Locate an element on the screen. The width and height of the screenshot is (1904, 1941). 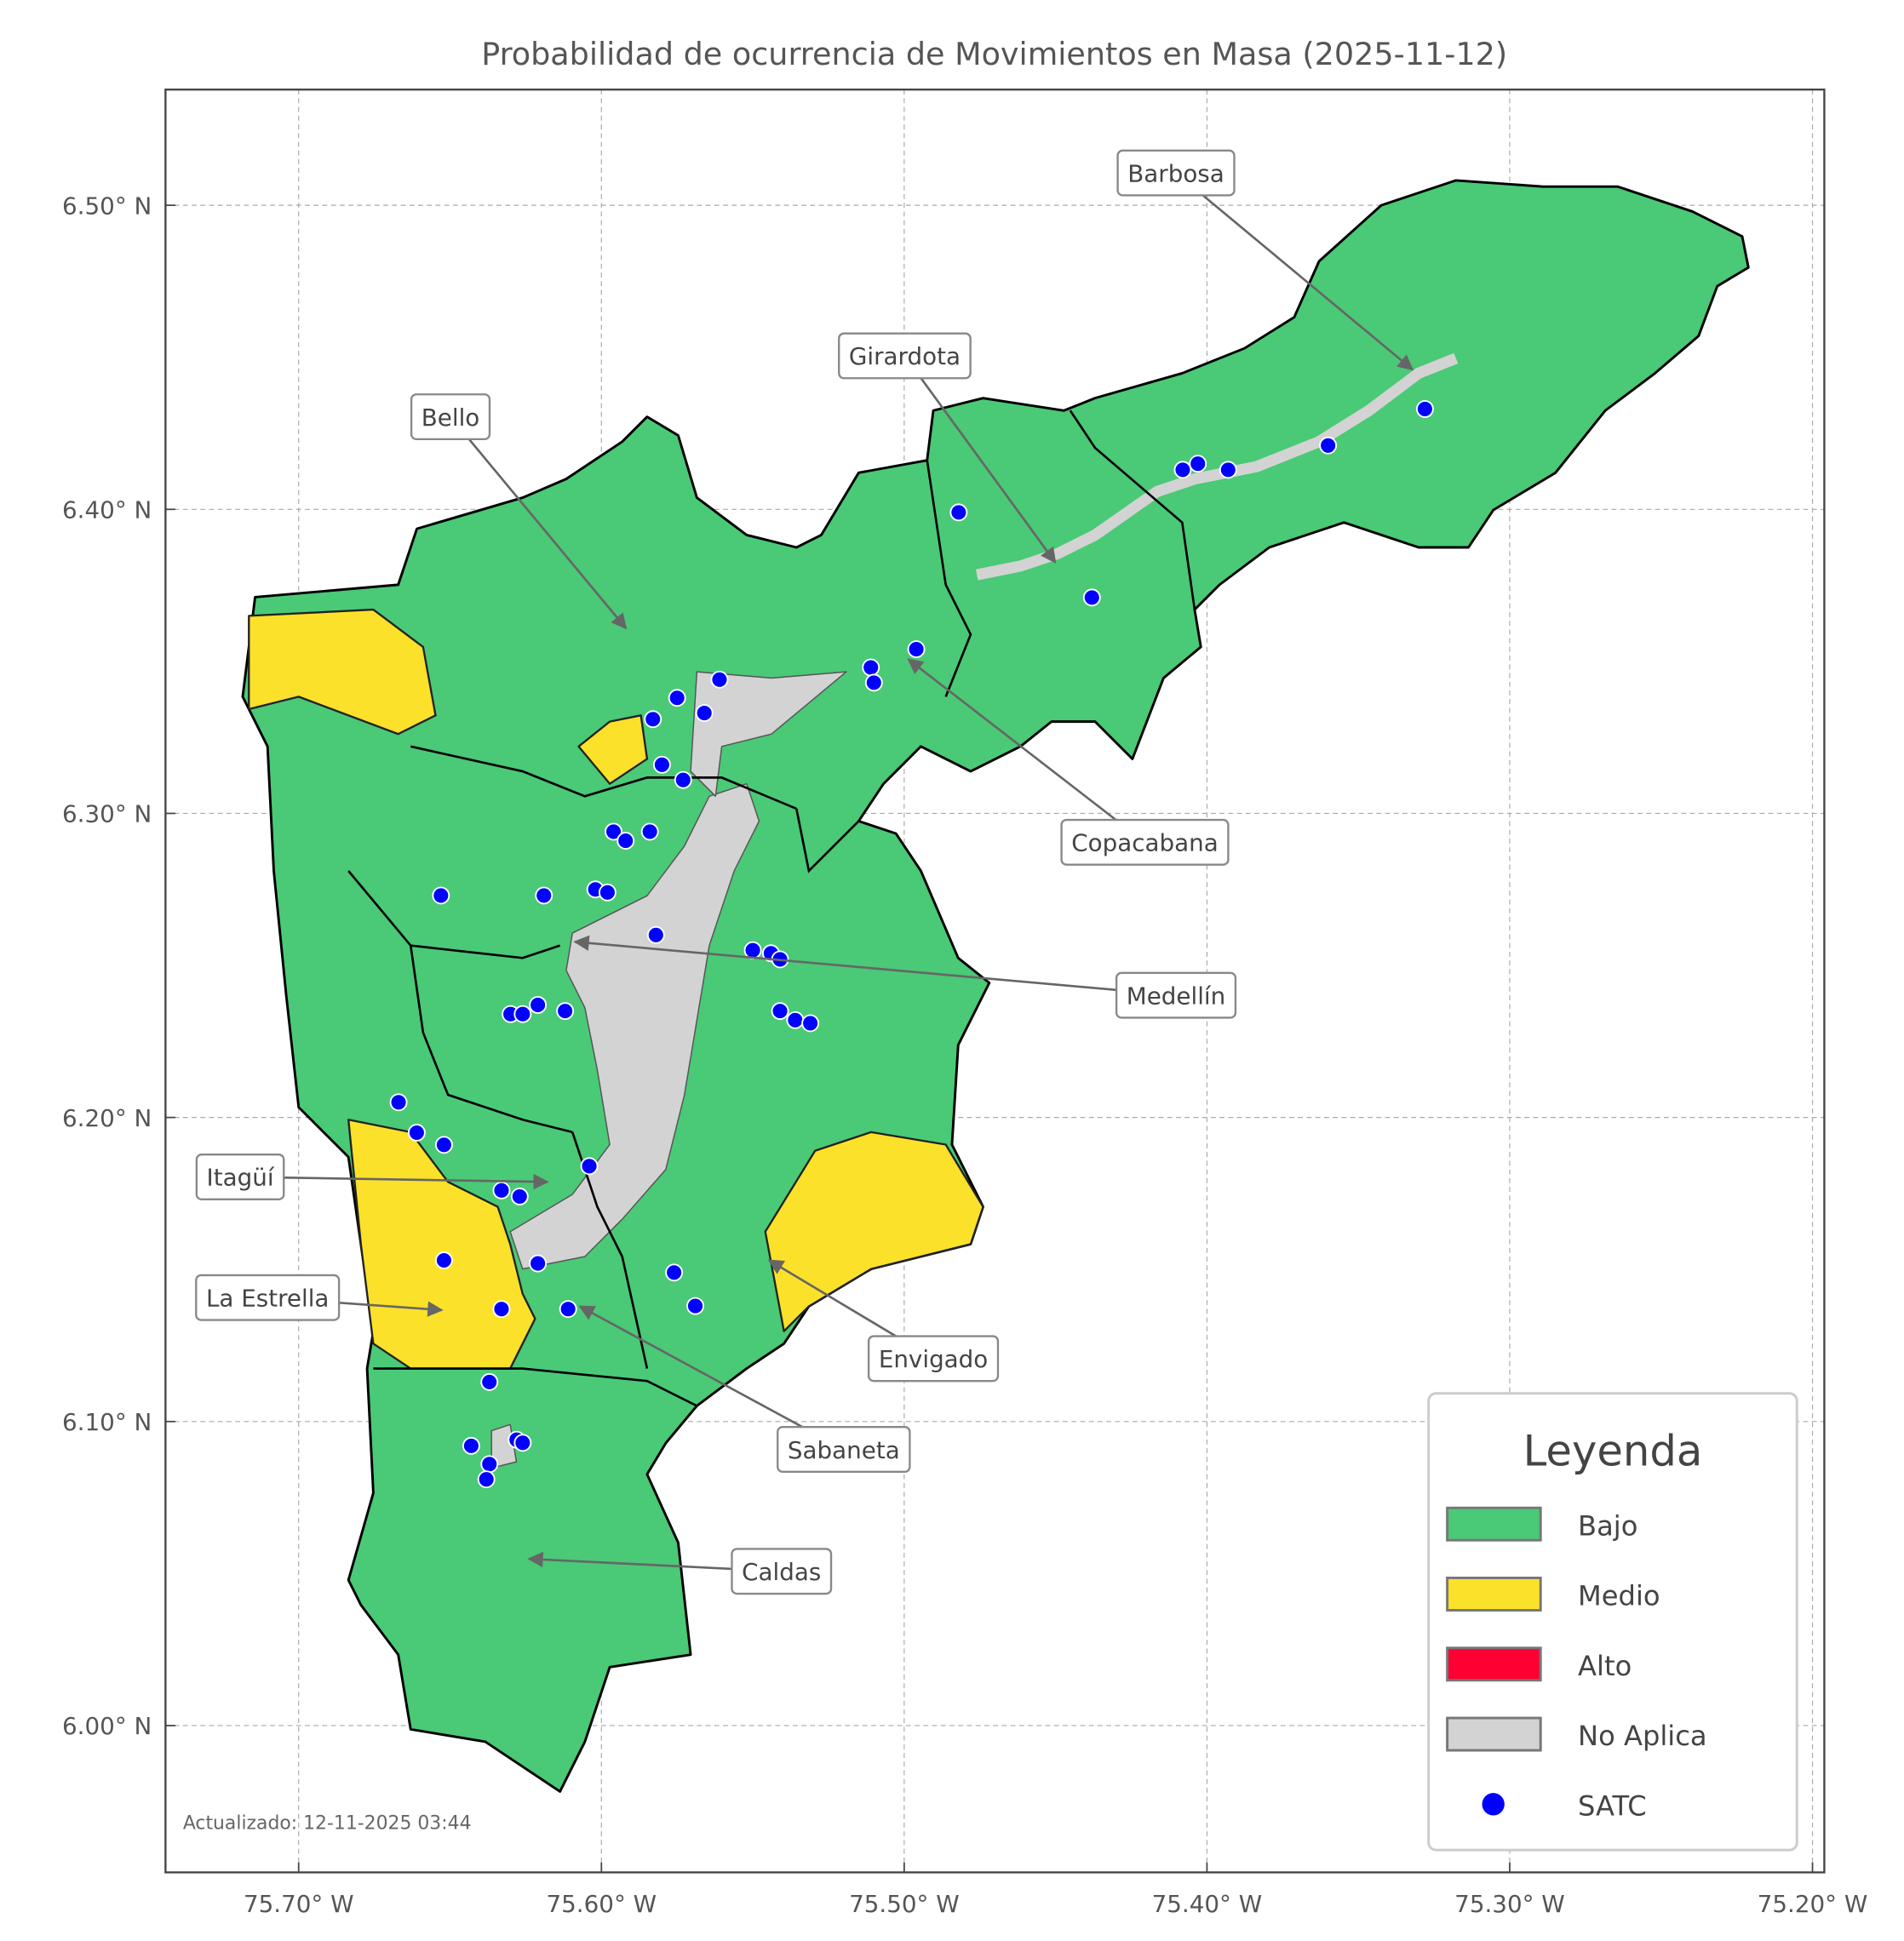
legend-label: Alto is located at coordinates (1605, 1666).